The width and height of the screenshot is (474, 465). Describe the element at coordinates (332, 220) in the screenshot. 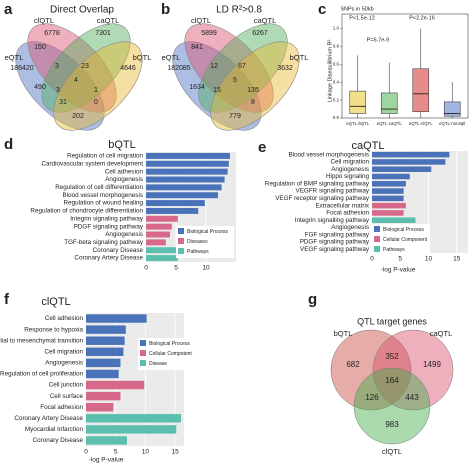

I see `y-tick-label: Integrin signalling pathway` at that location.